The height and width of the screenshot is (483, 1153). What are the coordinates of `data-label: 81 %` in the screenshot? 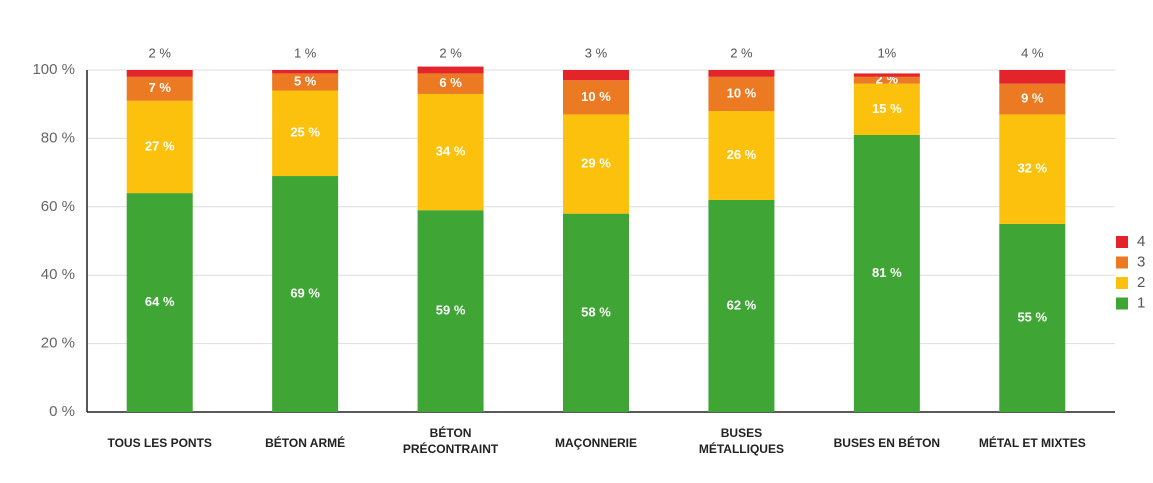 It's located at (887, 272).